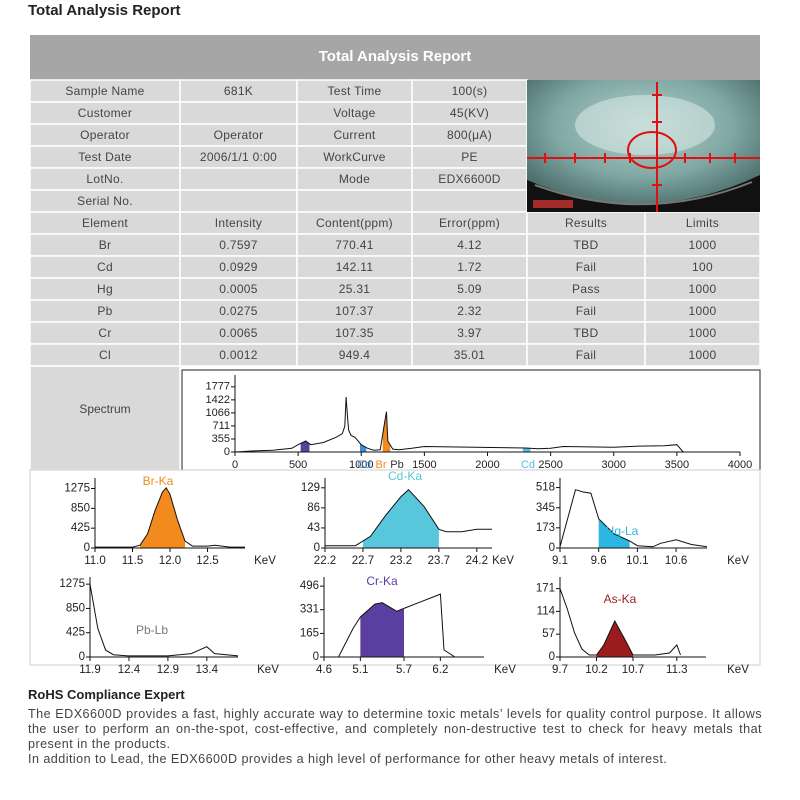 The width and height of the screenshot is (800, 800). I want to click on cell-text: Spectrum, so click(104, 409).